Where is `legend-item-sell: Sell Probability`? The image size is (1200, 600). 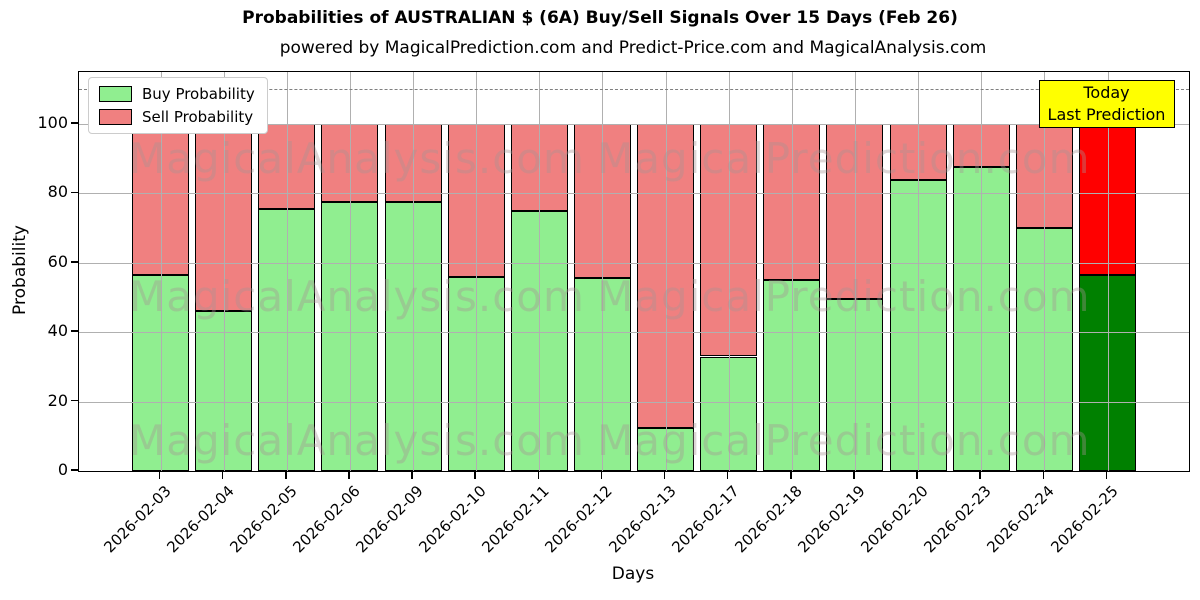
legend-item-sell: Sell Probability is located at coordinates (177, 117).